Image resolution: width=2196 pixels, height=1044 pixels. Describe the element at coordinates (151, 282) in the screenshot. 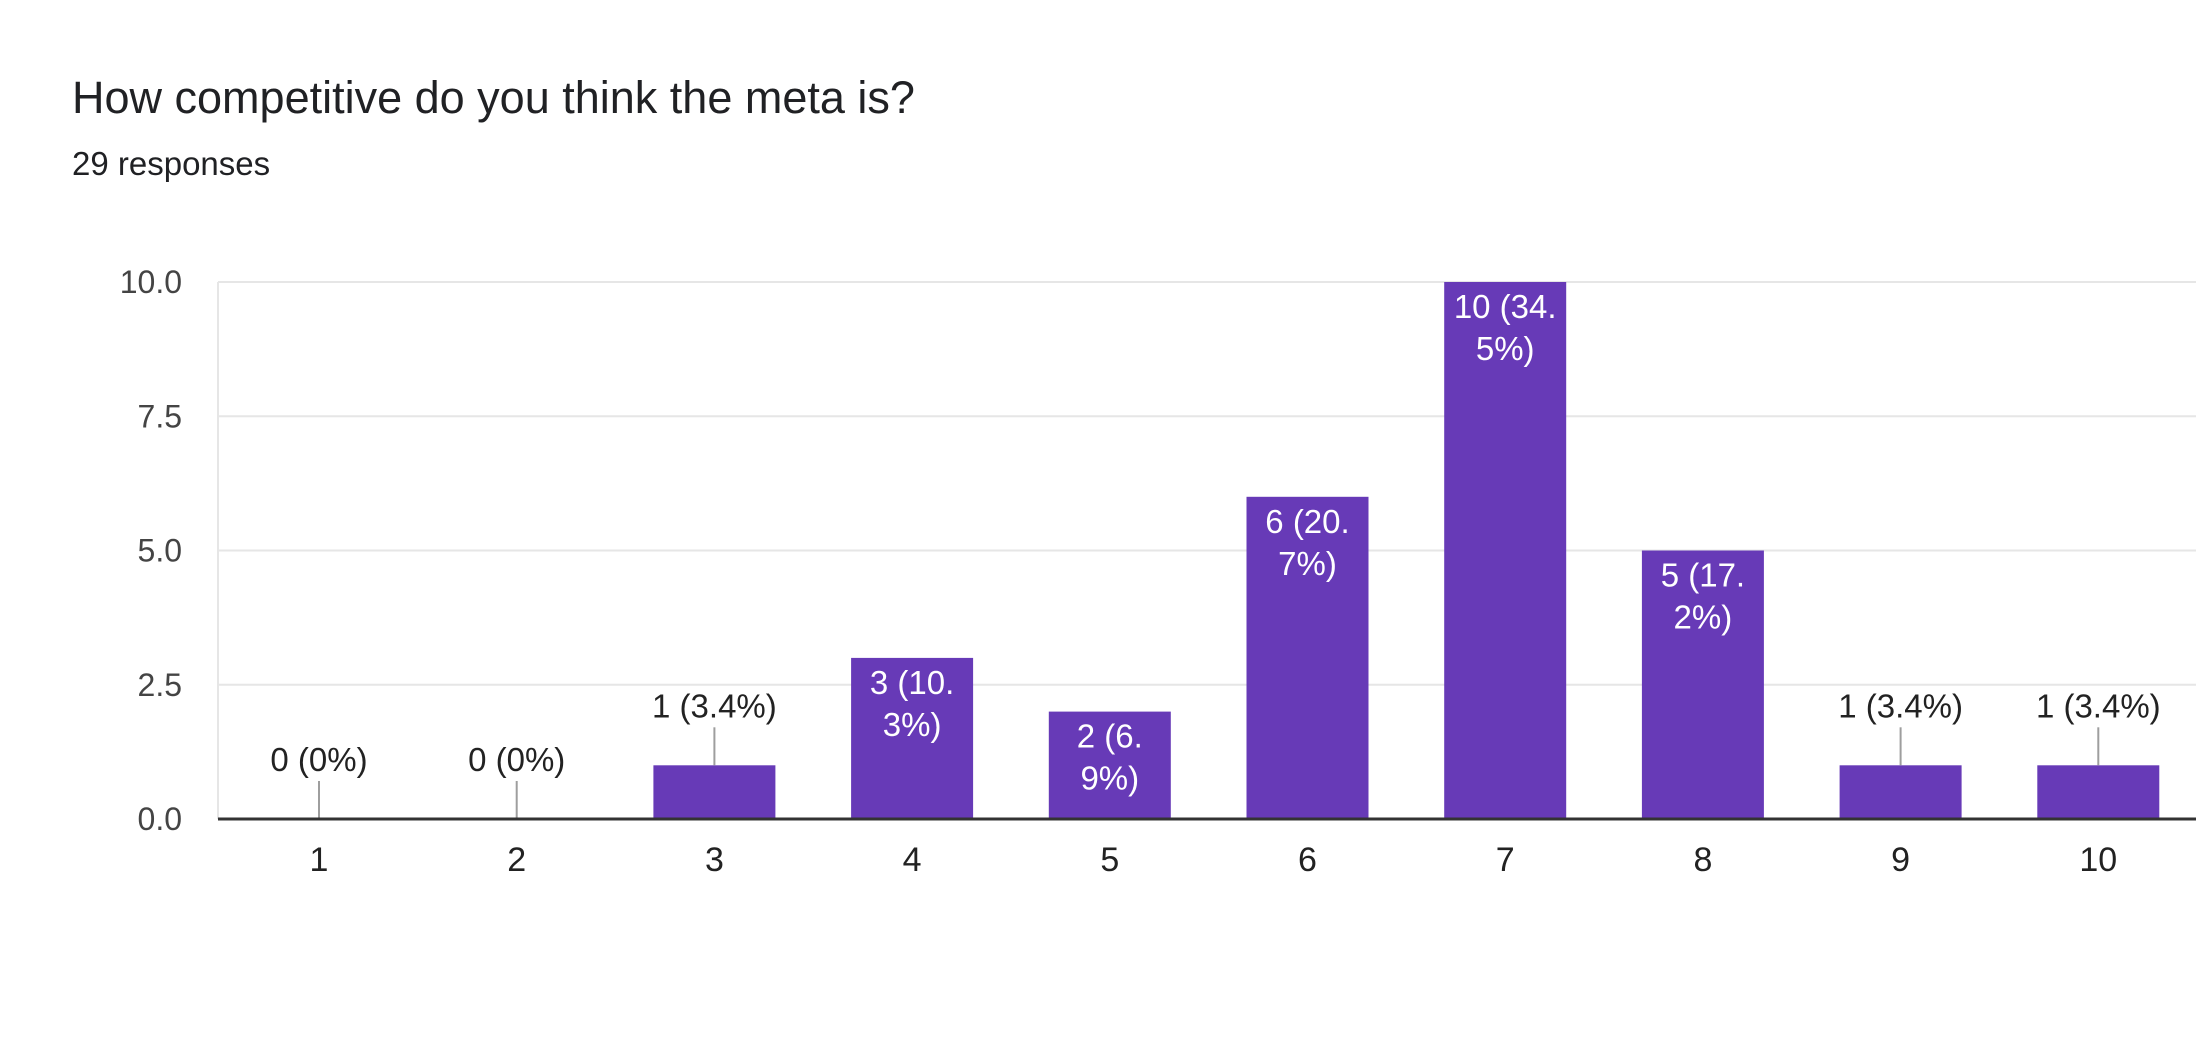

I see `y-tick-label: 10.0` at that location.